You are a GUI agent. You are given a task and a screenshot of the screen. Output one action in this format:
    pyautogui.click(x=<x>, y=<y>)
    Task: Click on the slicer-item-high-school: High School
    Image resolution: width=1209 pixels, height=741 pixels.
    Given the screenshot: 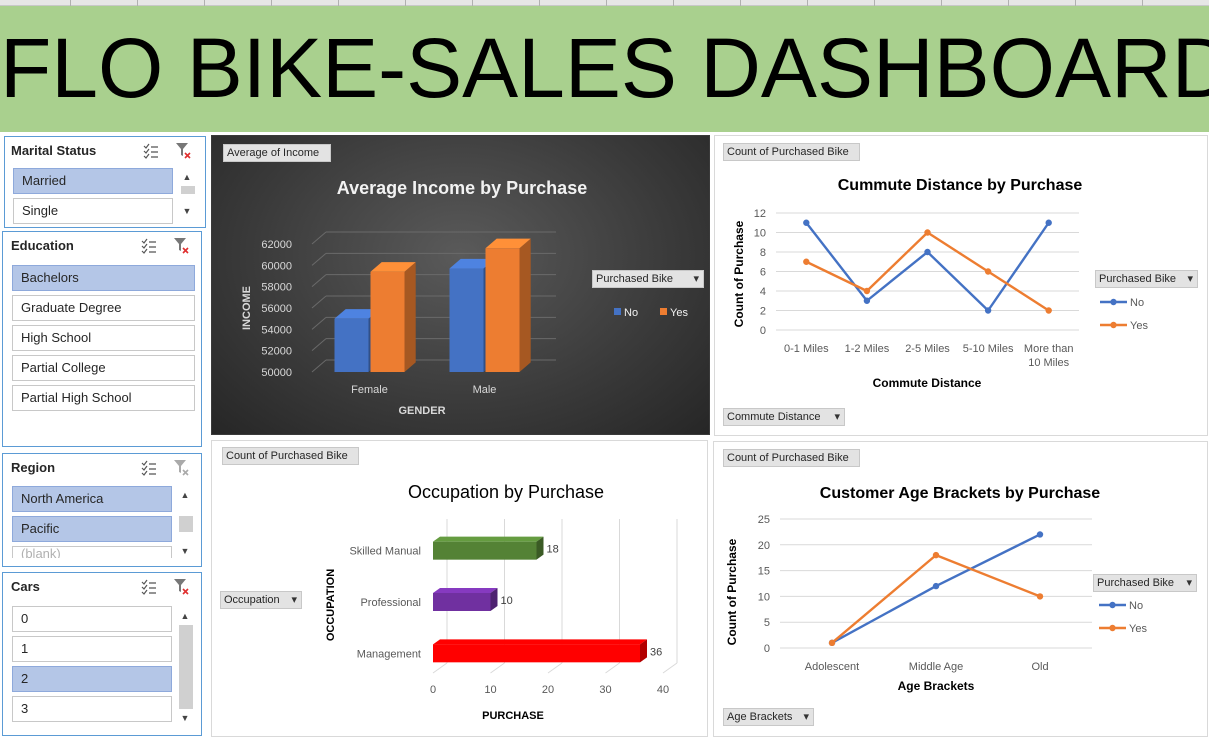 What is the action you would take?
    pyautogui.click(x=103, y=338)
    